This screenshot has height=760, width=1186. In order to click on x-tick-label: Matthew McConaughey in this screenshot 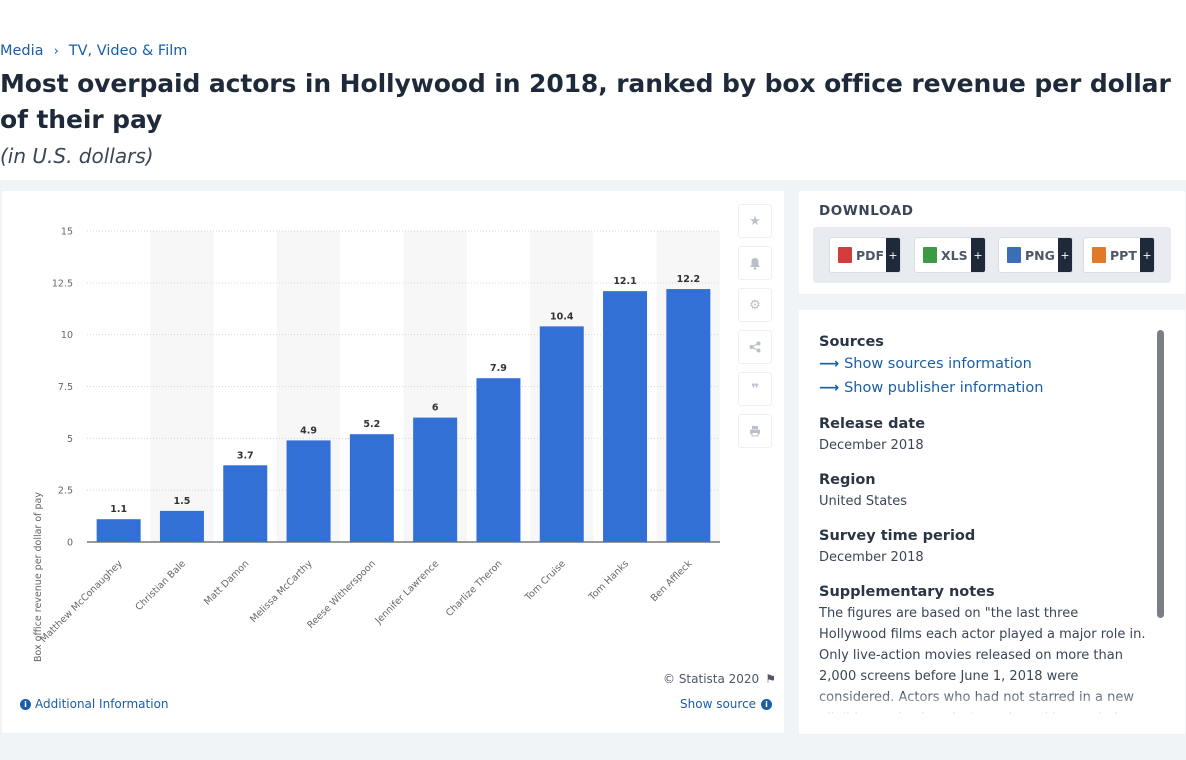, I will do `click(81, 601)`.